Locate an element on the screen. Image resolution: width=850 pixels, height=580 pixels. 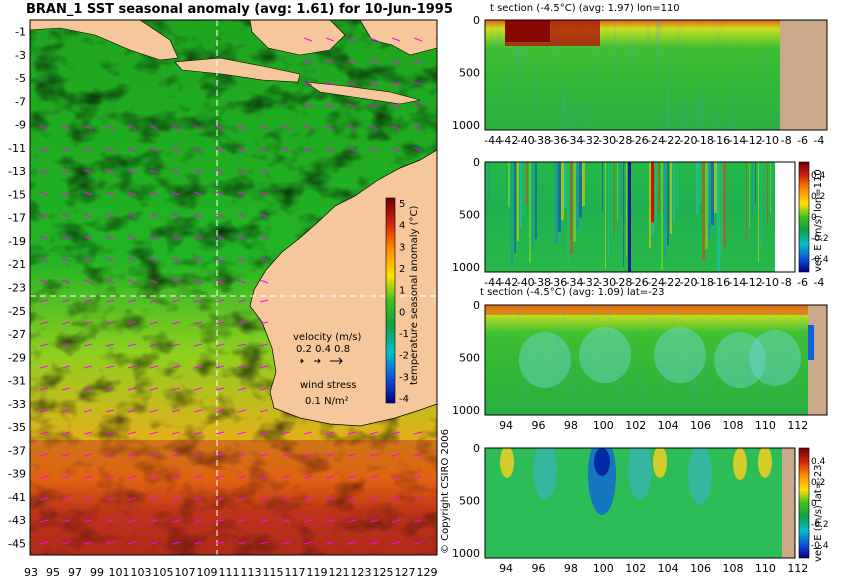
temp_lon-x-tick: -36 is located at coordinates (558, 140).